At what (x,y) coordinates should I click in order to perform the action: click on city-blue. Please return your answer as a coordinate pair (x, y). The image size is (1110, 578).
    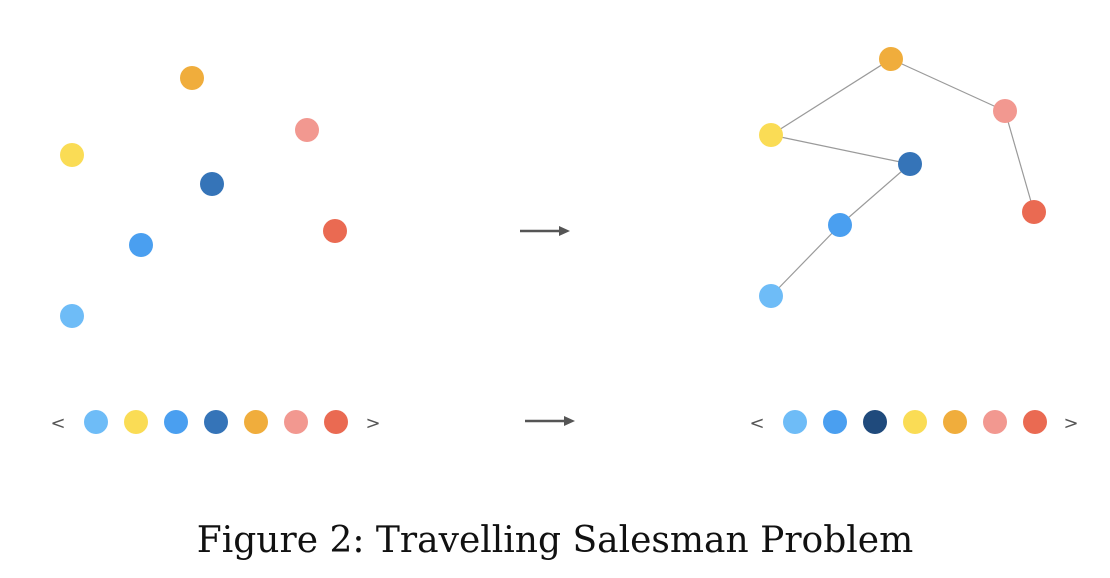
    Looking at the image, I should click on (141, 245).